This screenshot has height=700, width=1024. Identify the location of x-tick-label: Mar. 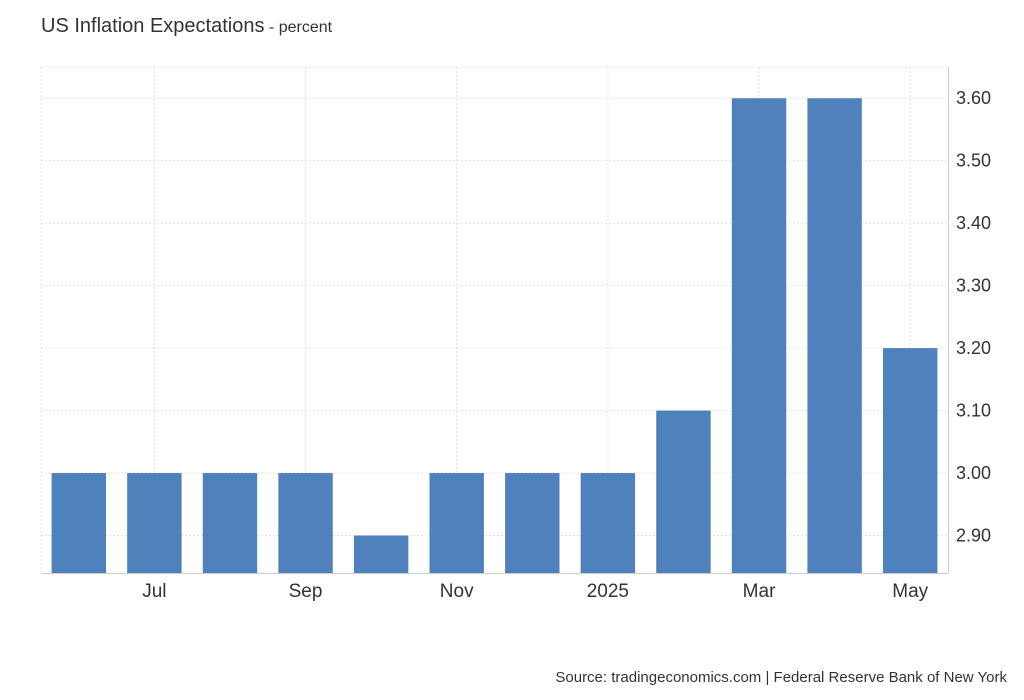
(759, 591).